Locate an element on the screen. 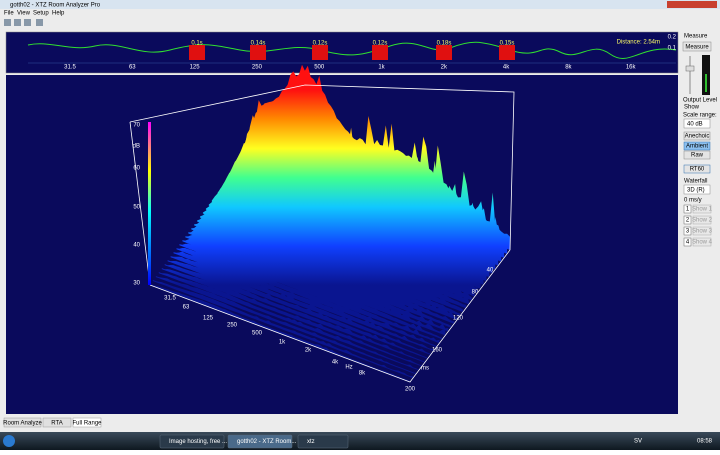  overview-panel is located at coordinates (342, 52).